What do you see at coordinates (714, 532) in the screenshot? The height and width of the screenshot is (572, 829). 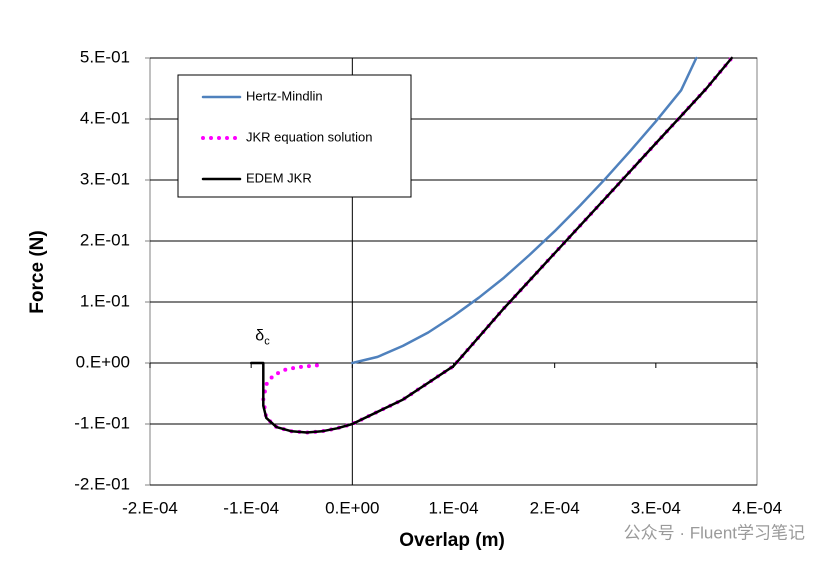 I see `watermark: 公众号 · Fluent学习笔记` at bounding box center [714, 532].